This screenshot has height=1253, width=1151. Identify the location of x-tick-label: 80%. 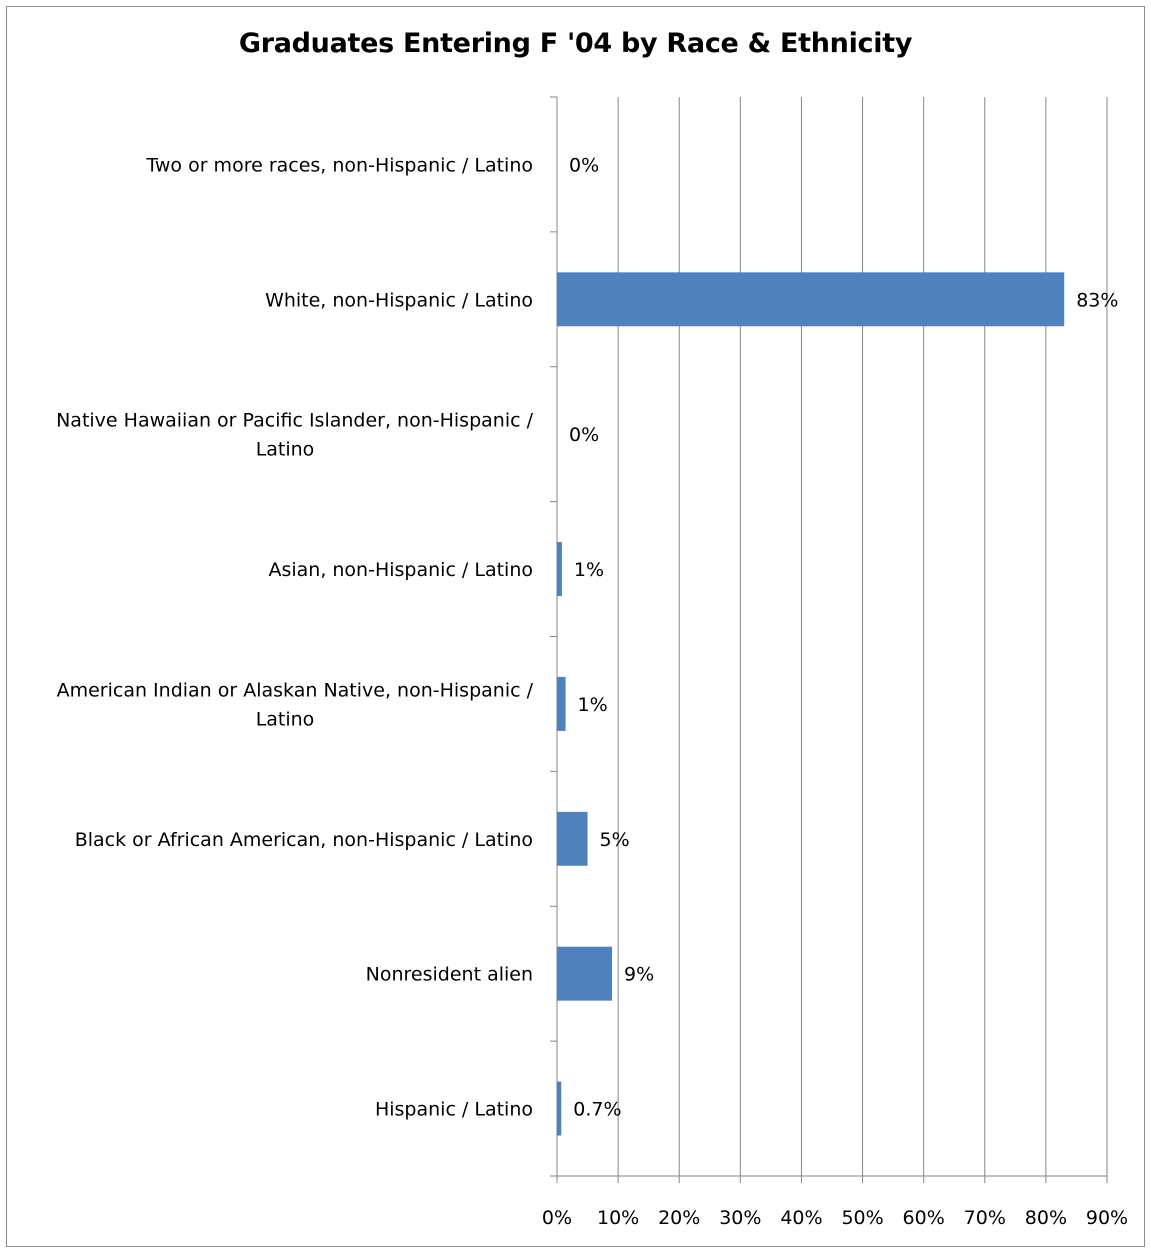
(1046, 1218).